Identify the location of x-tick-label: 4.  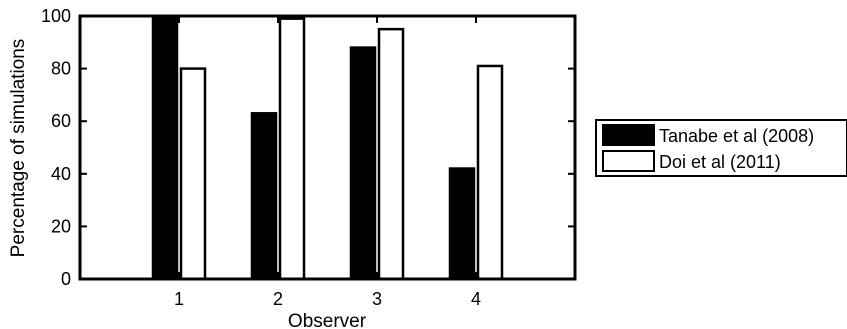
(476, 299).